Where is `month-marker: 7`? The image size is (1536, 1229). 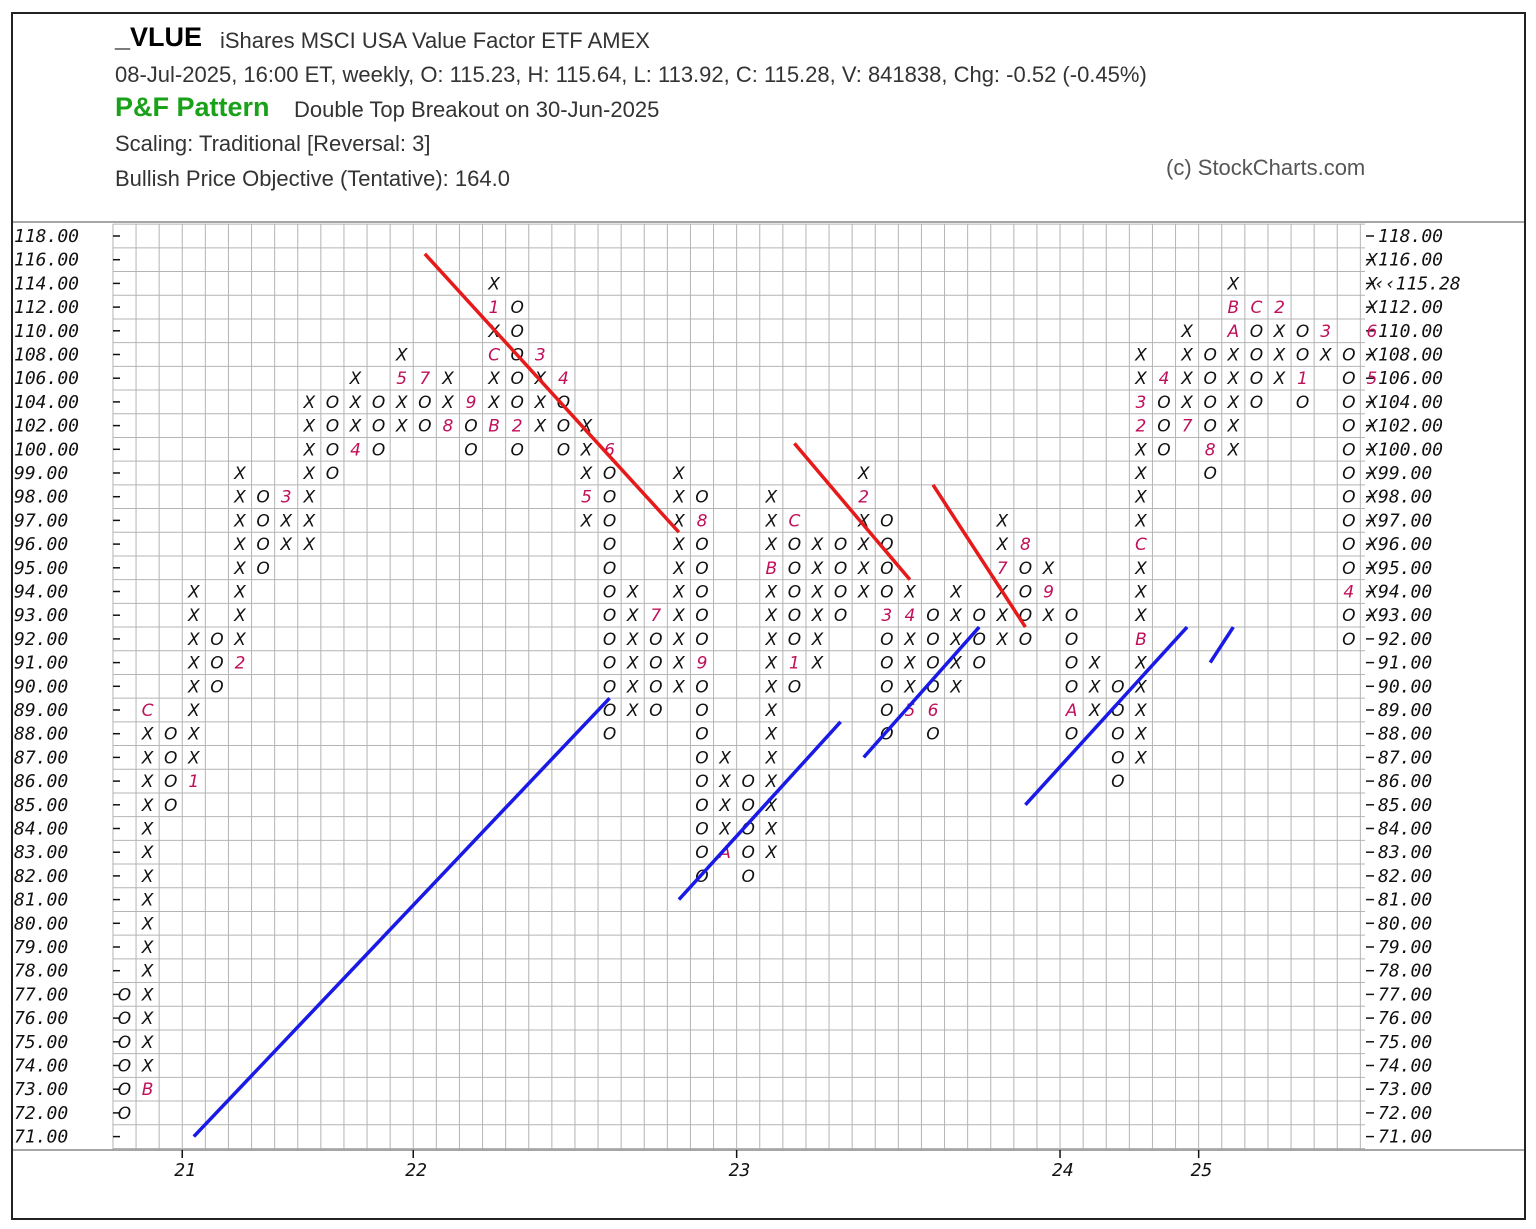 month-marker: 7 is located at coordinates (424, 379).